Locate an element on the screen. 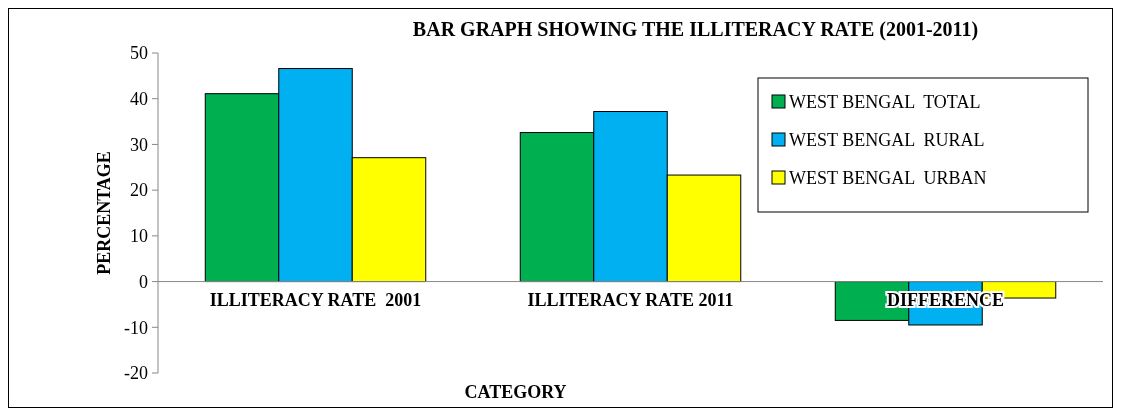 This screenshot has height=412, width=1121. legend-label: WEST BENGAL URBAN is located at coordinates (888, 178).